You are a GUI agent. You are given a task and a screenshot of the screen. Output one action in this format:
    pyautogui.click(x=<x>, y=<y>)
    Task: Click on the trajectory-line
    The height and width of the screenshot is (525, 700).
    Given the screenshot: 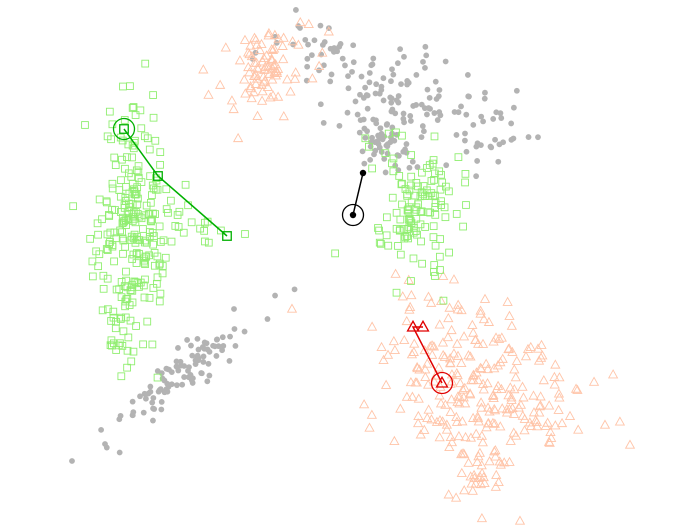 What is the action you would take?
    pyautogui.click(x=175, y=182)
    